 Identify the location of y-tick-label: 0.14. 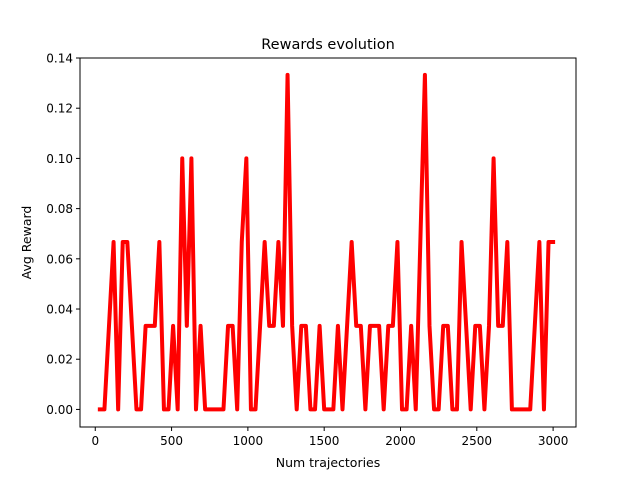
(59, 59).